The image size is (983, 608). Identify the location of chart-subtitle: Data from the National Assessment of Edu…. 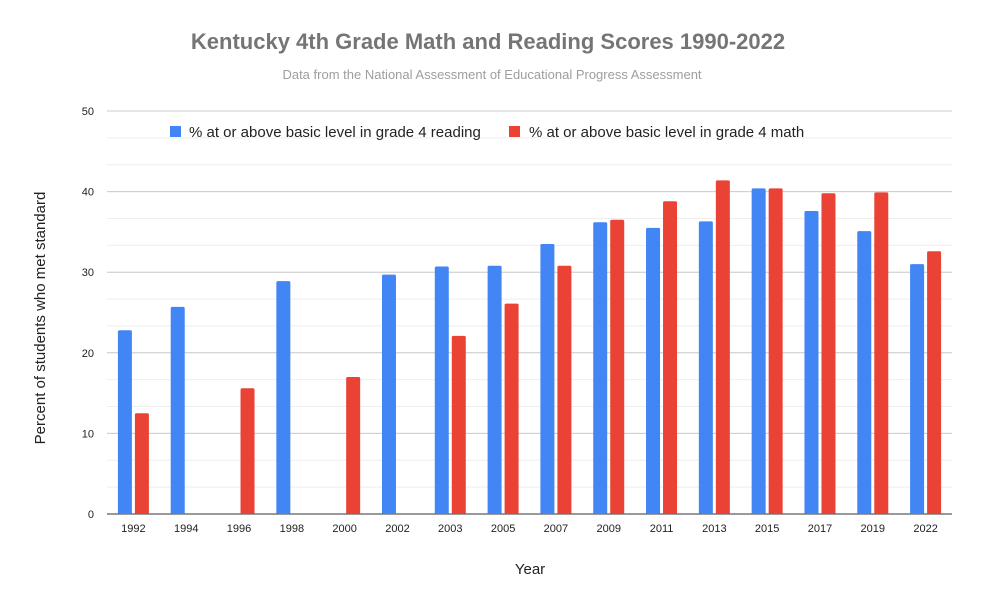
(491, 74).